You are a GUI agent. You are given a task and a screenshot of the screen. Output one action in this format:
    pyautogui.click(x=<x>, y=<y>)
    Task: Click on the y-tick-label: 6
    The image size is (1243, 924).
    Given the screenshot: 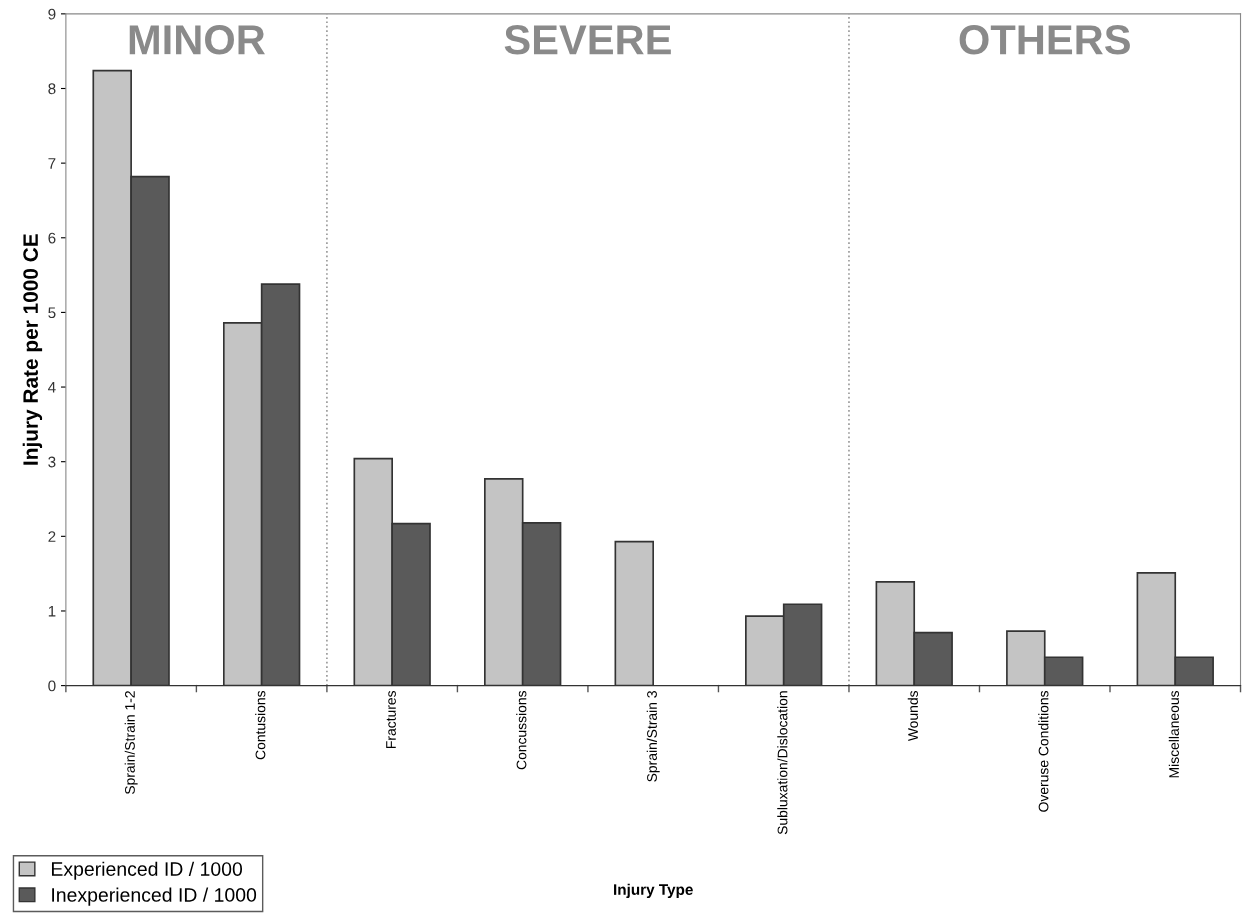 What is the action you would take?
    pyautogui.click(x=52, y=238)
    